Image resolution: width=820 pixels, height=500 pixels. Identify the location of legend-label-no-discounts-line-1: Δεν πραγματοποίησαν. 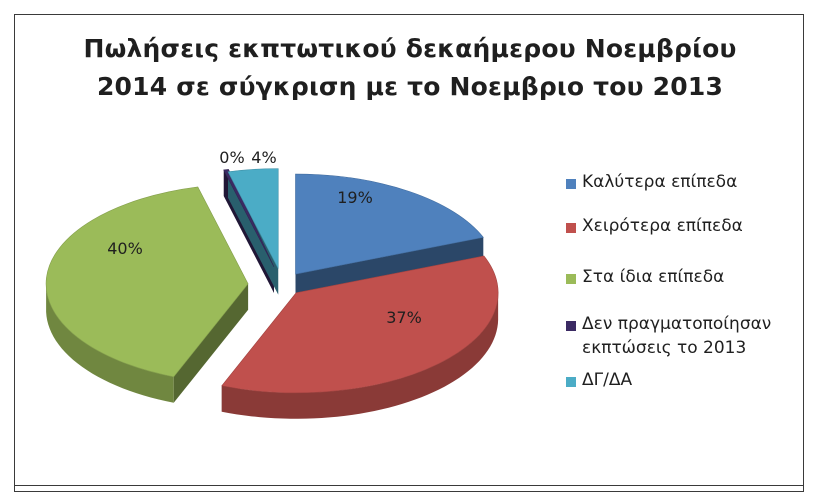
(677, 324).